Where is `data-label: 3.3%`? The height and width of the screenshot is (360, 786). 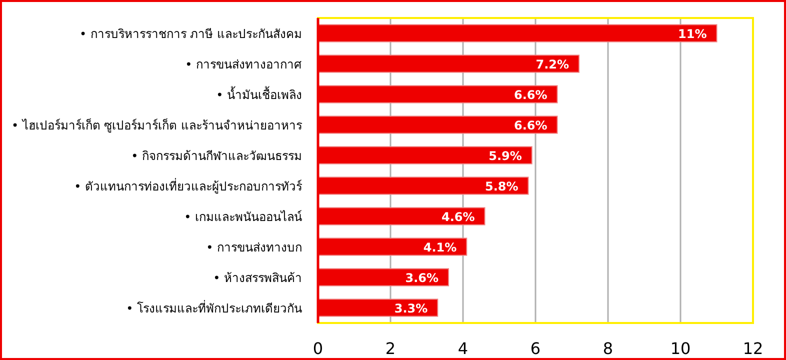
data-label: 3.3% is located at coordinates (411, 308).